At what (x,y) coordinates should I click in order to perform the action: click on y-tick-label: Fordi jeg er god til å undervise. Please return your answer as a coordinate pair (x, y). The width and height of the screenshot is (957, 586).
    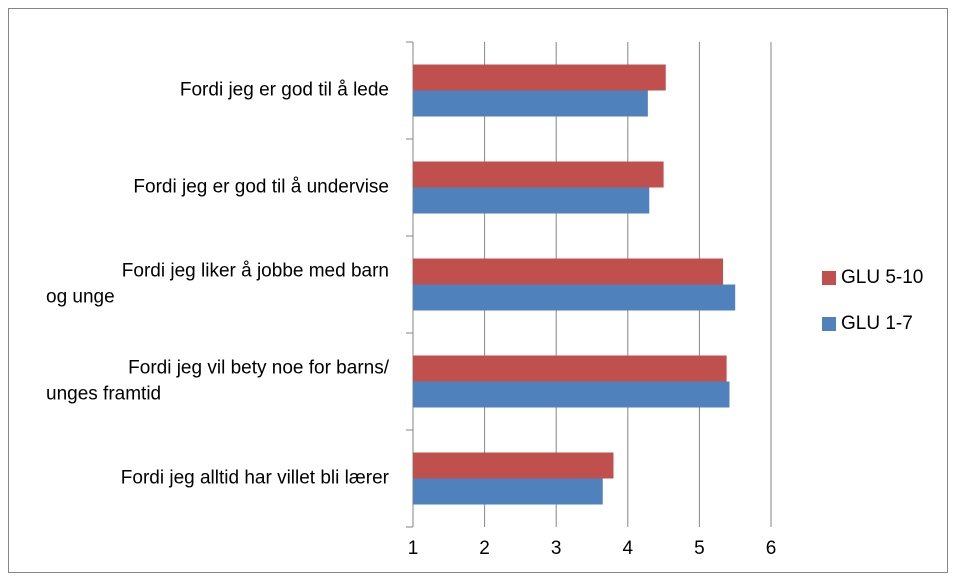
    Looking at the image, I should click on (261, 187).